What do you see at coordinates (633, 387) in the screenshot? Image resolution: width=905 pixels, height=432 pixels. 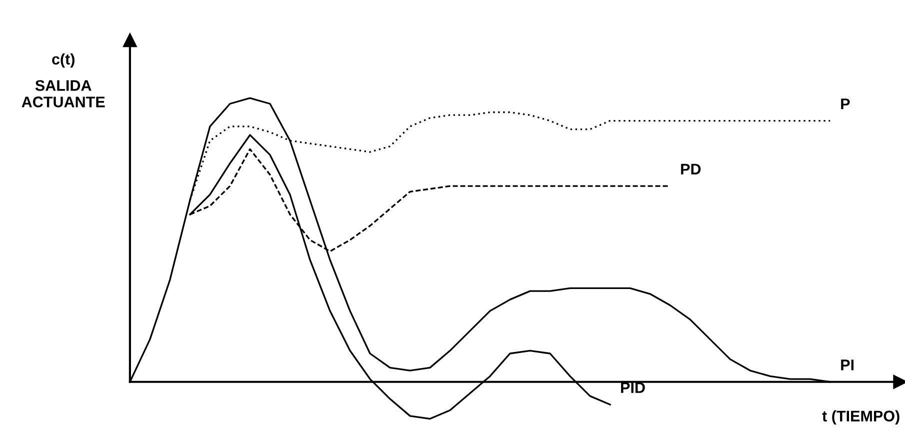 I see `series-label: PID` at bounding box center [633, 387].